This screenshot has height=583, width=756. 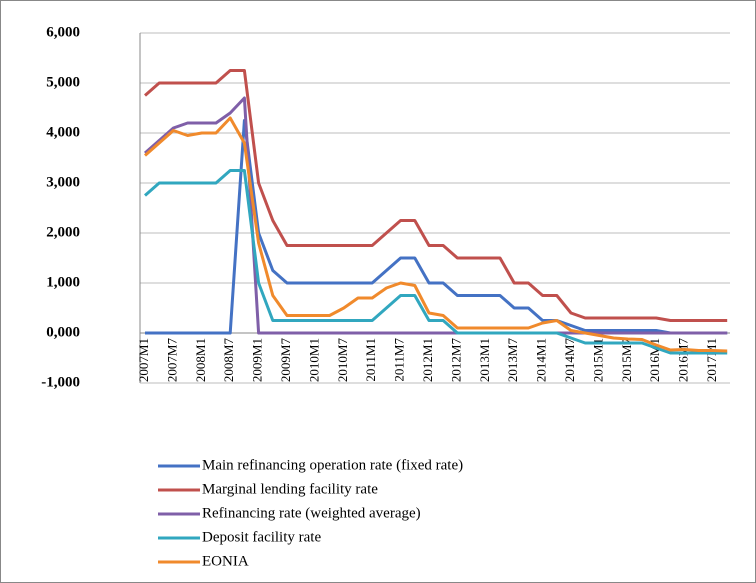 I want to click on x-tick-label: 2011M7, so click(x=399, y=360).